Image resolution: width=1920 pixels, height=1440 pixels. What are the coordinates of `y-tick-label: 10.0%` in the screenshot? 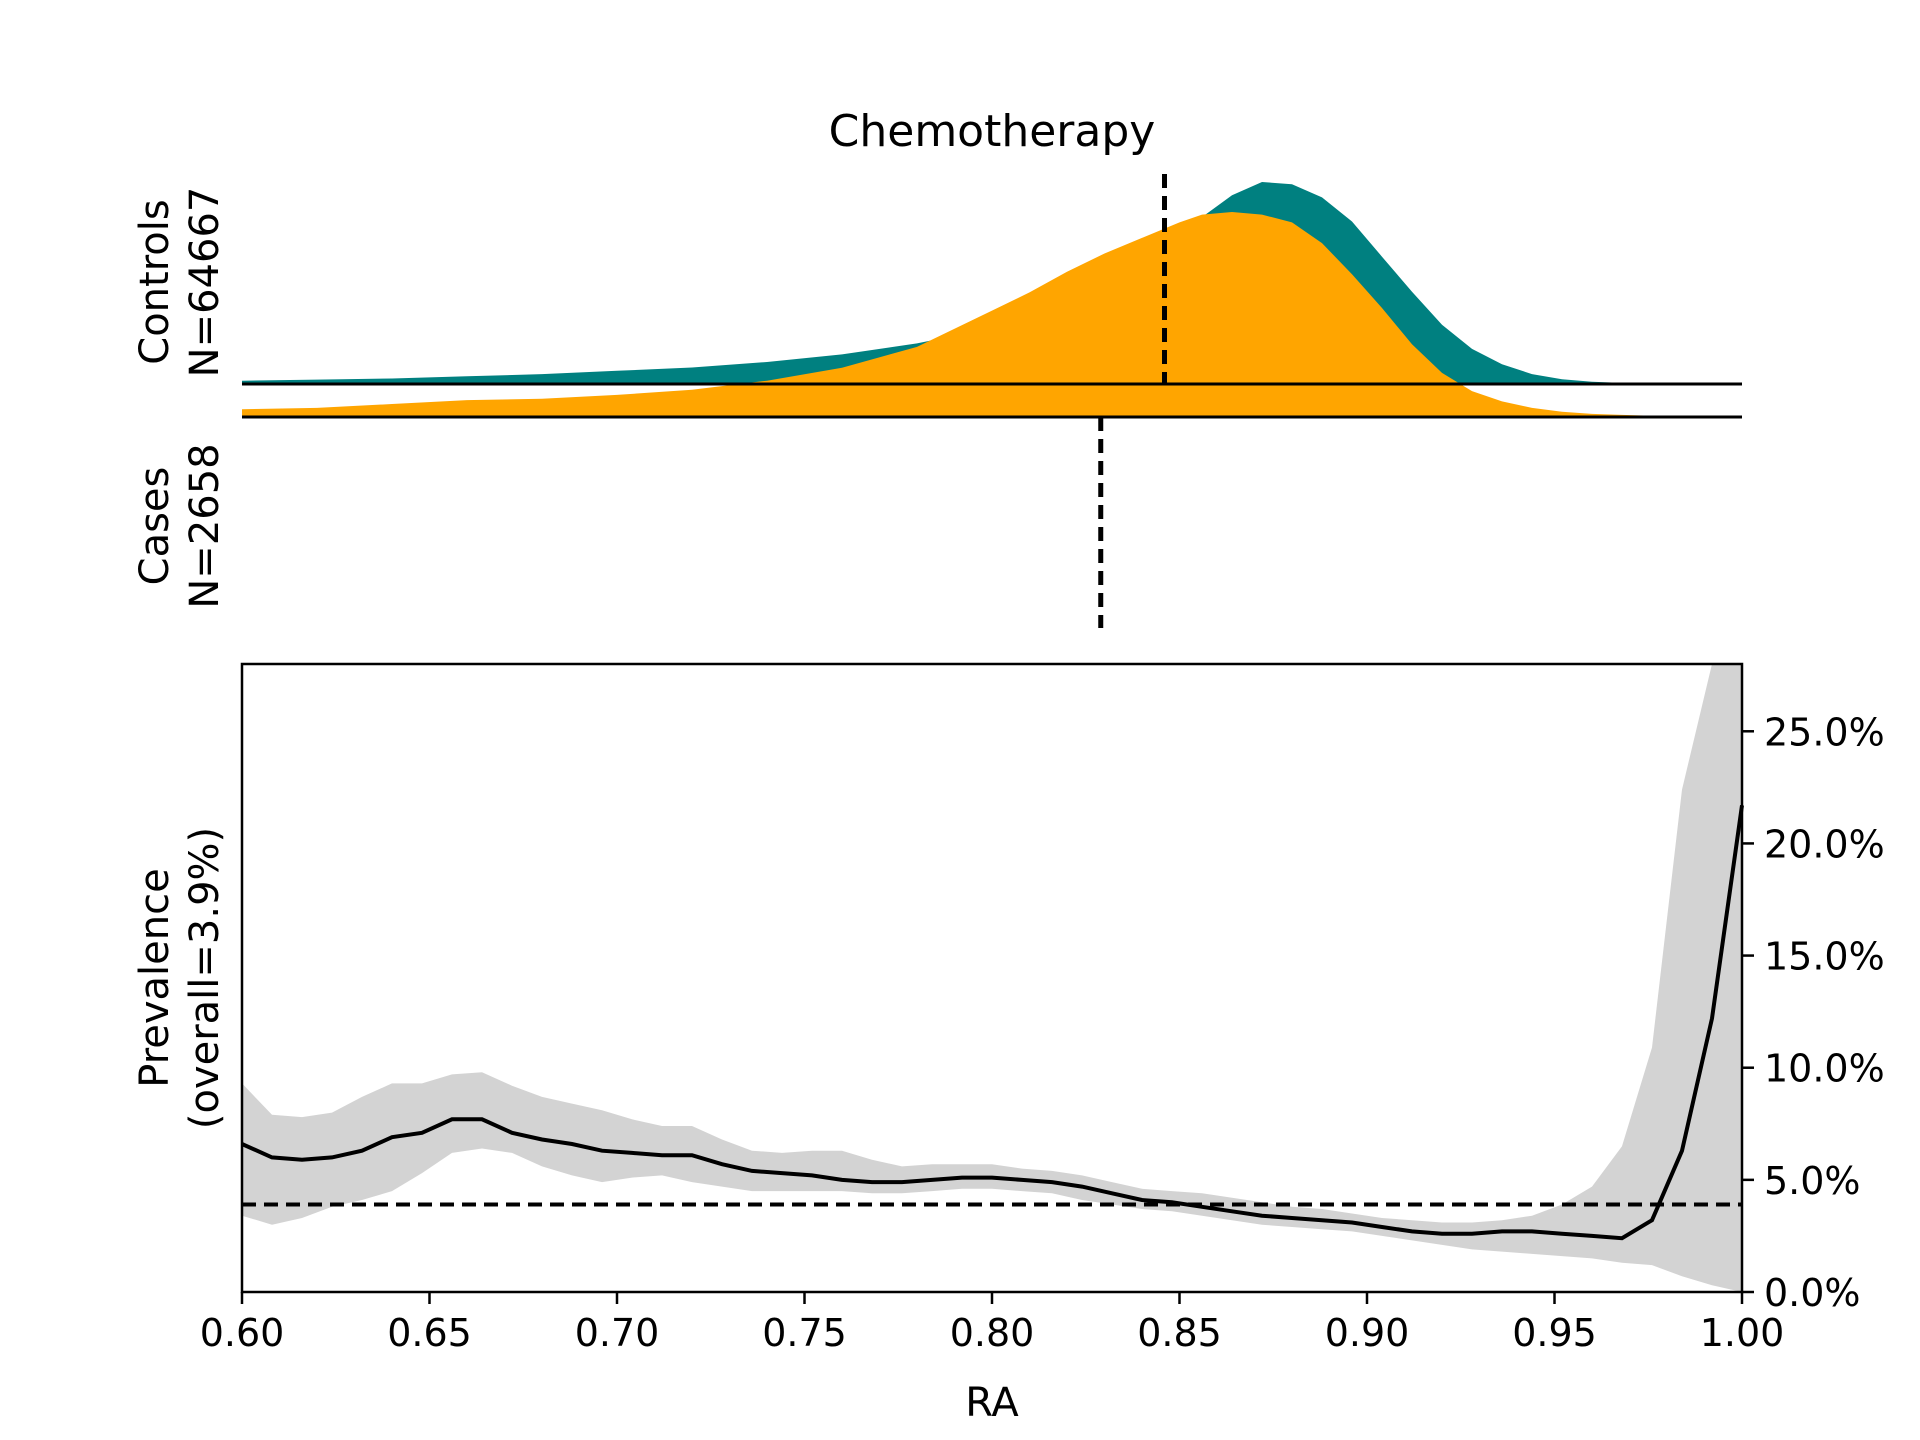 It's located at (1824, 1069).